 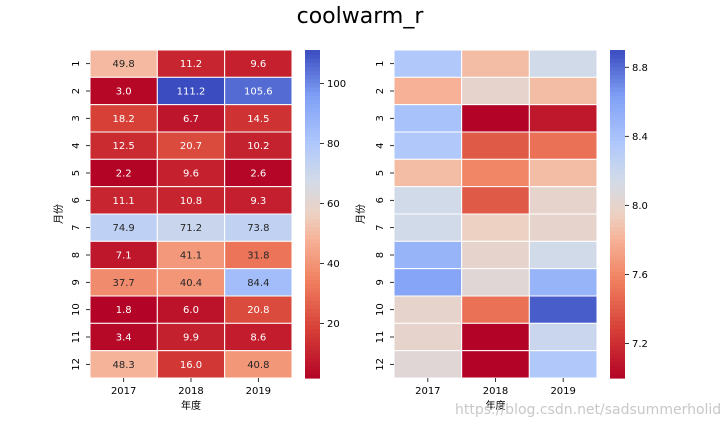 I want to click on cell-value-label: 71.2, so click(x=191, y=228).